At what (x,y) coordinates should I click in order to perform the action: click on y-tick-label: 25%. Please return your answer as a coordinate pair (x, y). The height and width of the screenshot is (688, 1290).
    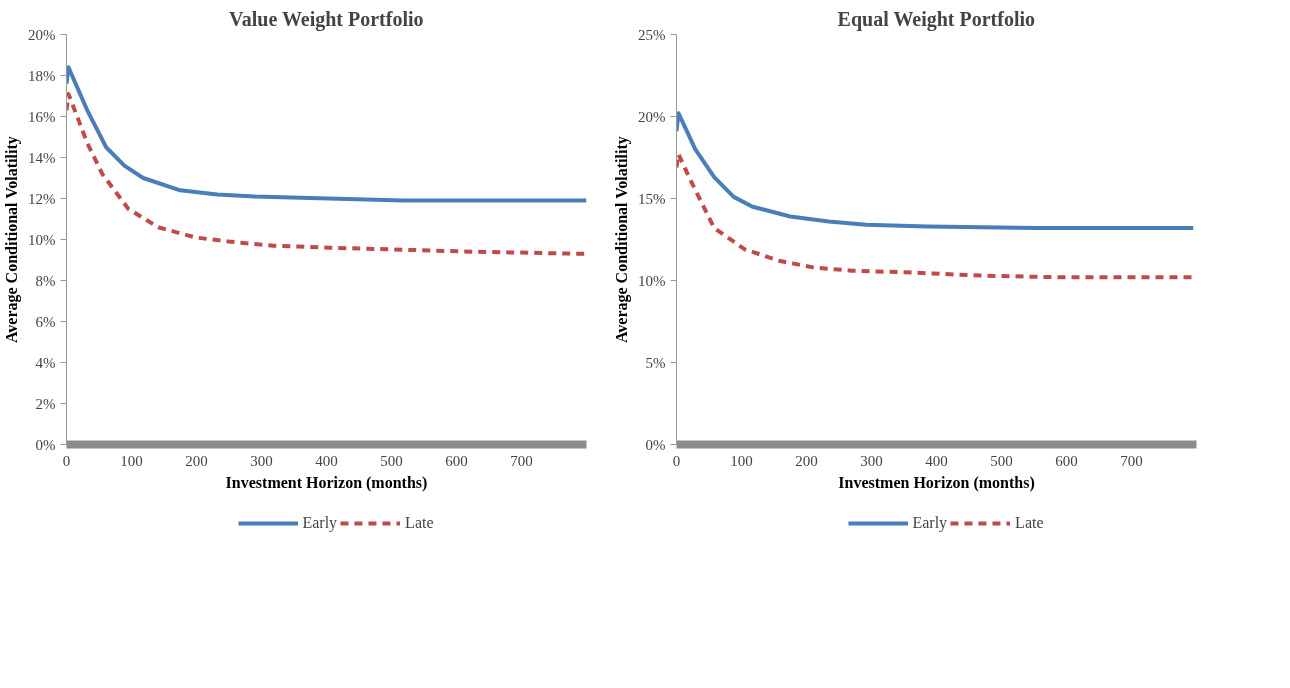
    Looking at the image, I should click on (652, 34).